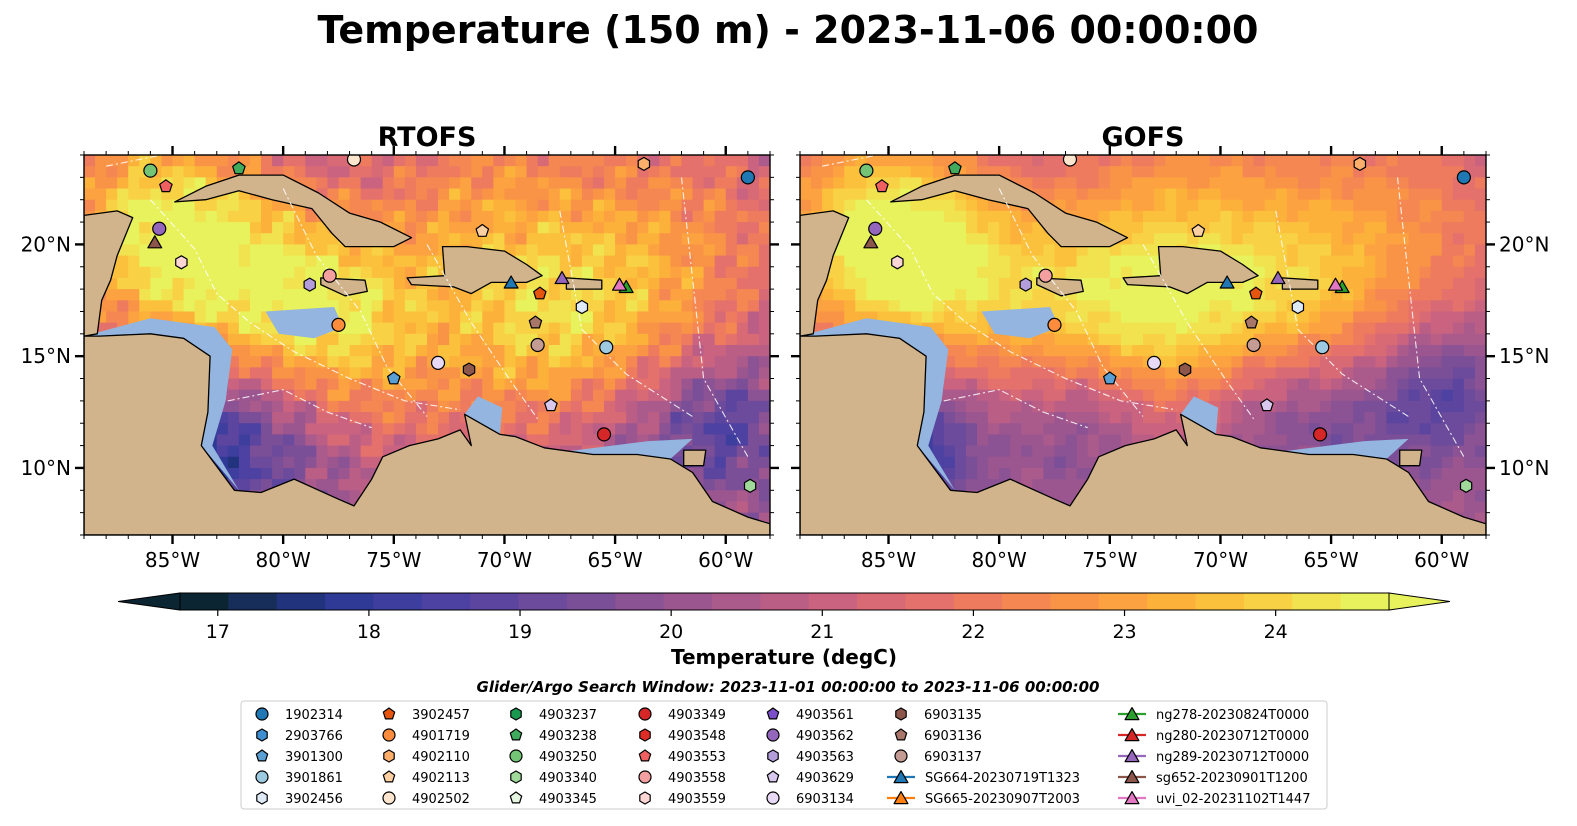  I want to click on x-tick-label: 65°W, so click(1330, 560).